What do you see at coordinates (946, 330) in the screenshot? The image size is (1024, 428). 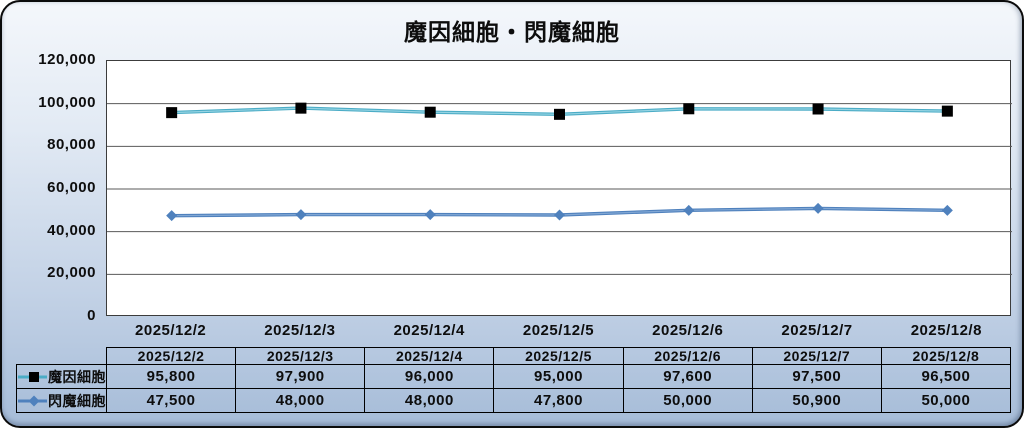 I see `x-axis-tick-label: 2025/12/8` at bounding box center [946, 330].